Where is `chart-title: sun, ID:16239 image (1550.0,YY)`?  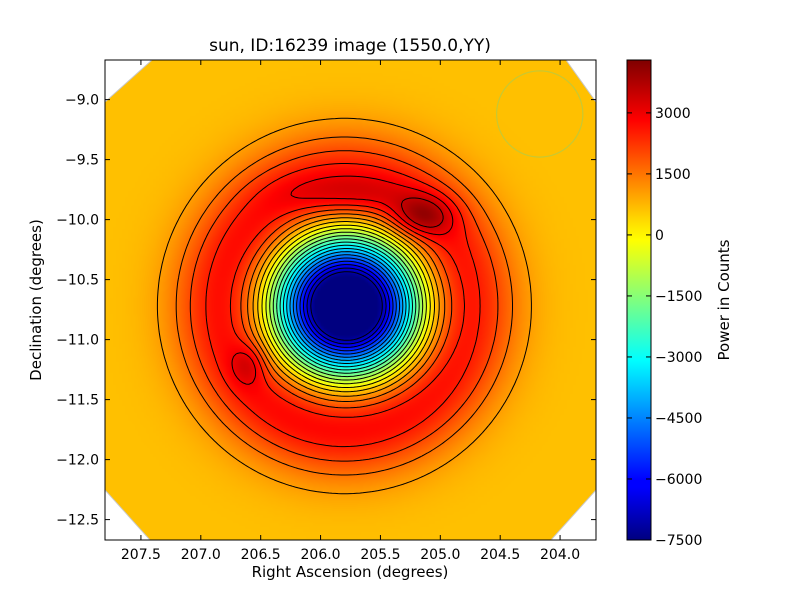
chart-title: sun, ID:16239 image (1550.0,YY) is located at coordinates (350, 46).